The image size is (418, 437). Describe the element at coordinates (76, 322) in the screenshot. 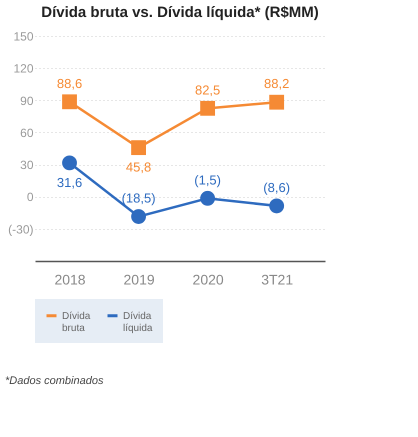

I see `legend-label: Dívida bruta` at that location.